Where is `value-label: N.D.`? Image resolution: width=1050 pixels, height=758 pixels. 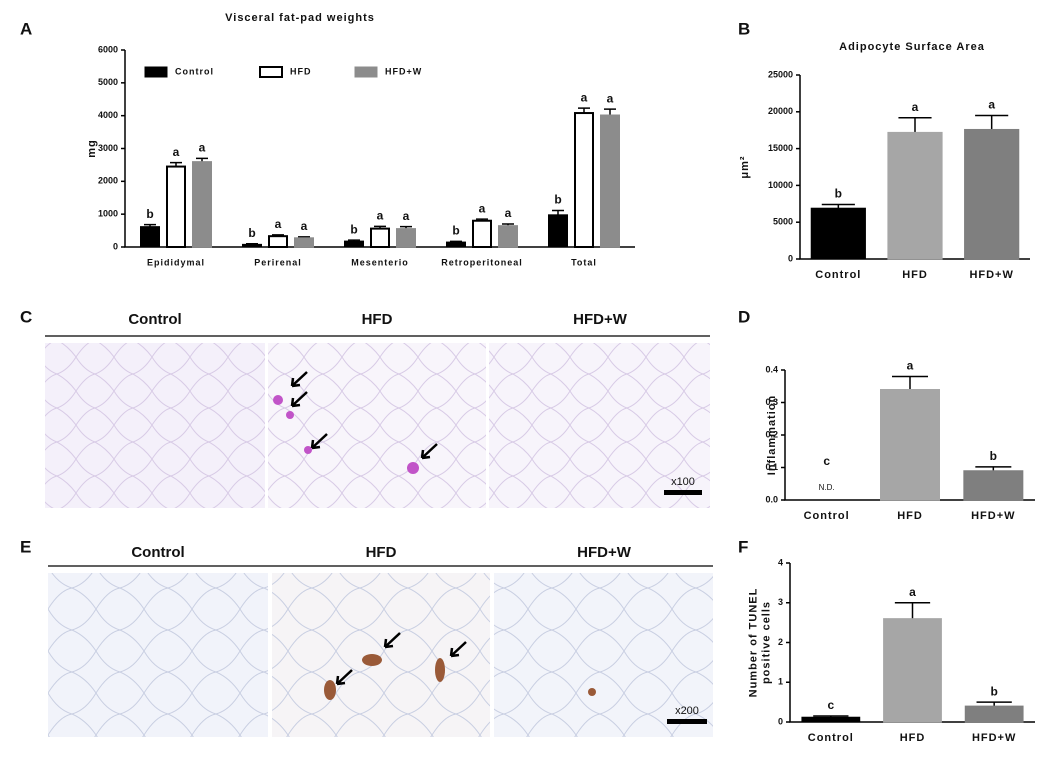
value-label: N.D. is located at coordinates (827, 487).